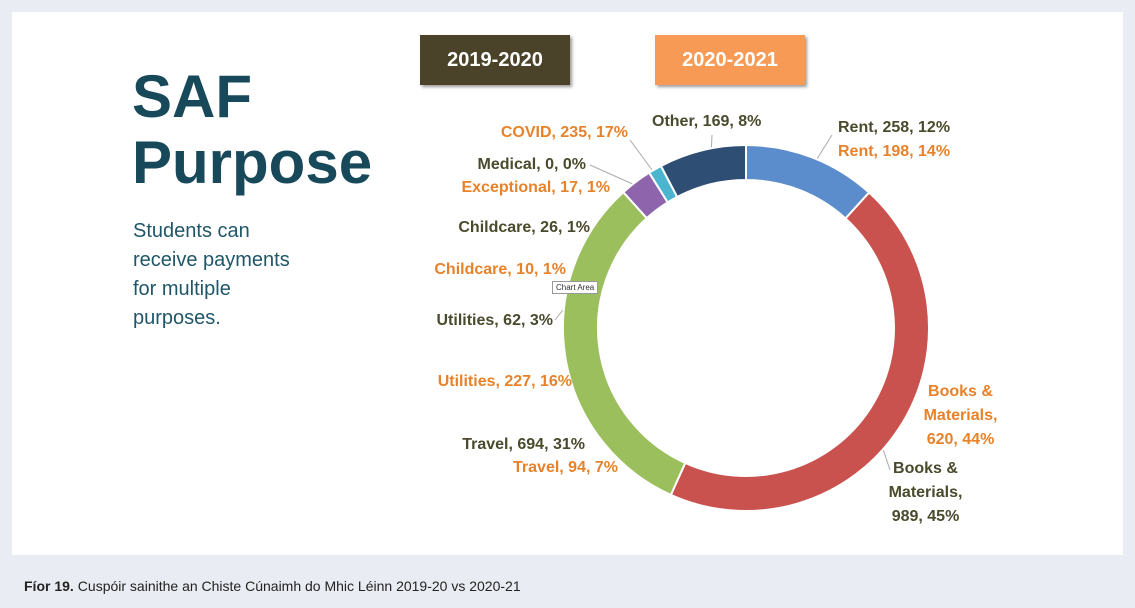 The height and width of the screenshot is (608, 1135). Describe the element at coordinates (523, 444) in the screenshot. I see `data-label: Travel, 694, 31%` at that location.